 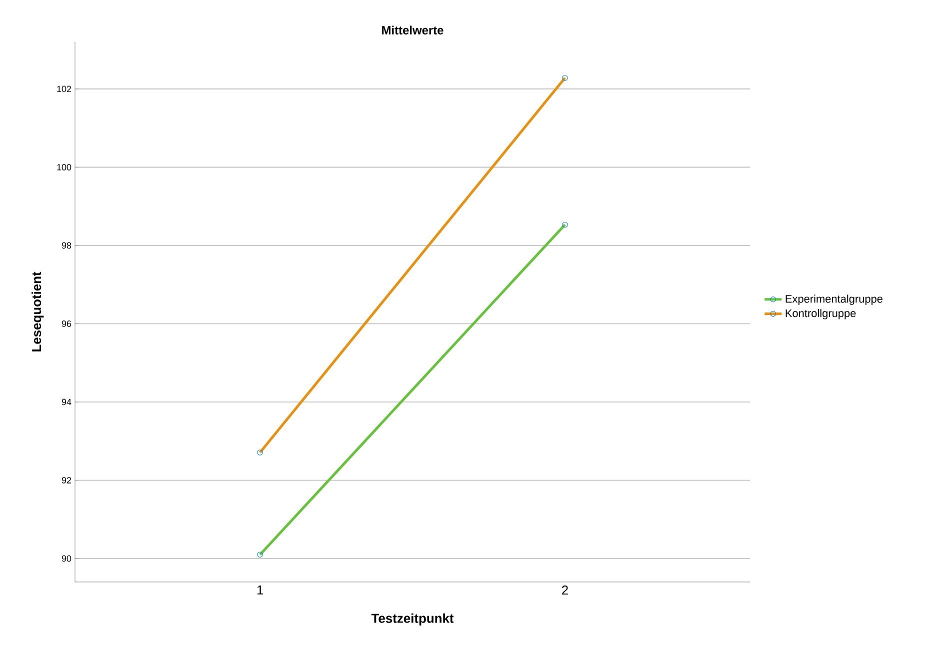 I want to click on chart-title: Mittelwerte, so click(x=413, y=30).